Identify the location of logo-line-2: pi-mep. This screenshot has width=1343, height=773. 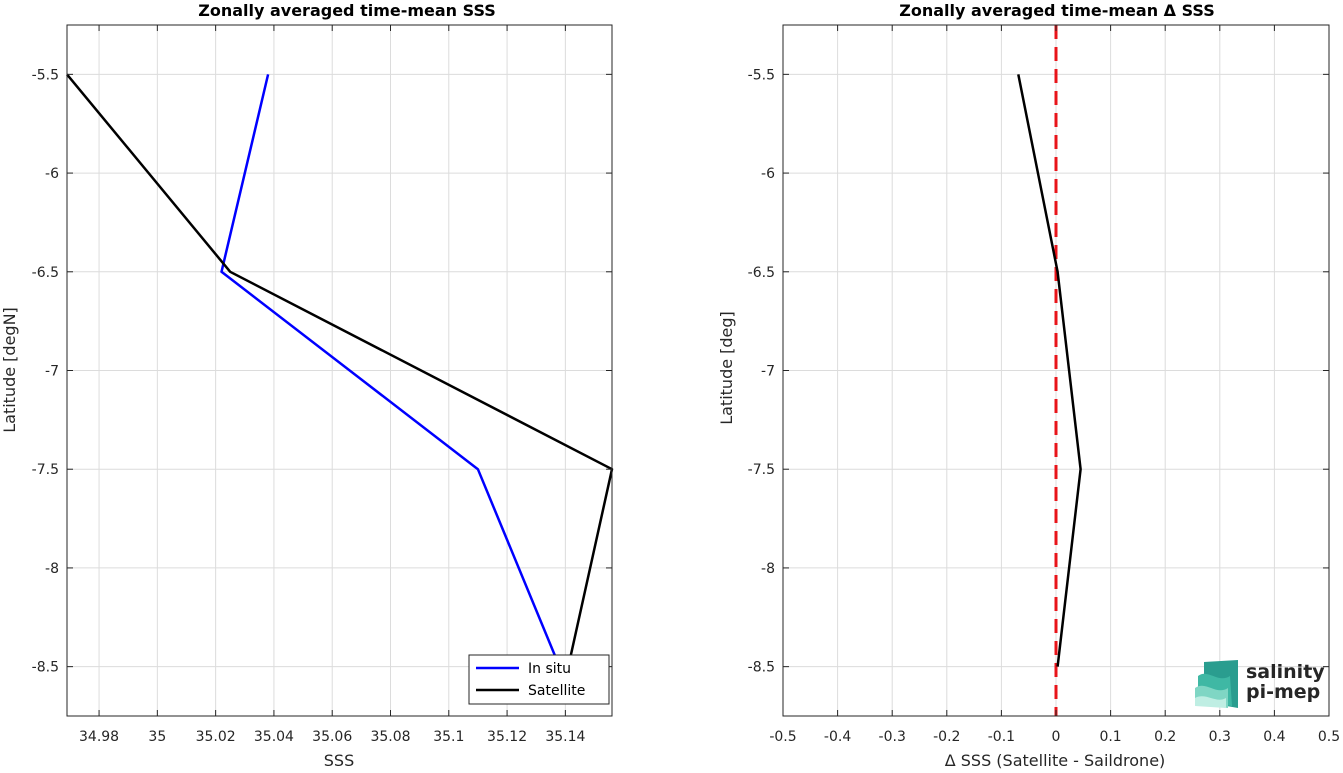
(1283, 692).